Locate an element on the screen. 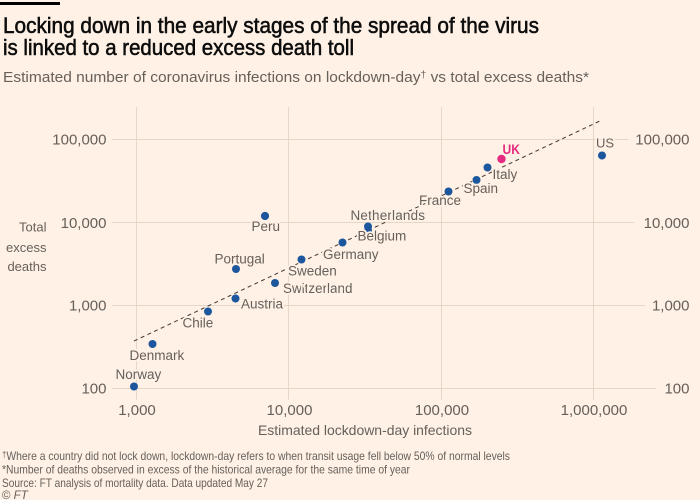  svg-text: Switzerland is located at coordinates (318, 288).